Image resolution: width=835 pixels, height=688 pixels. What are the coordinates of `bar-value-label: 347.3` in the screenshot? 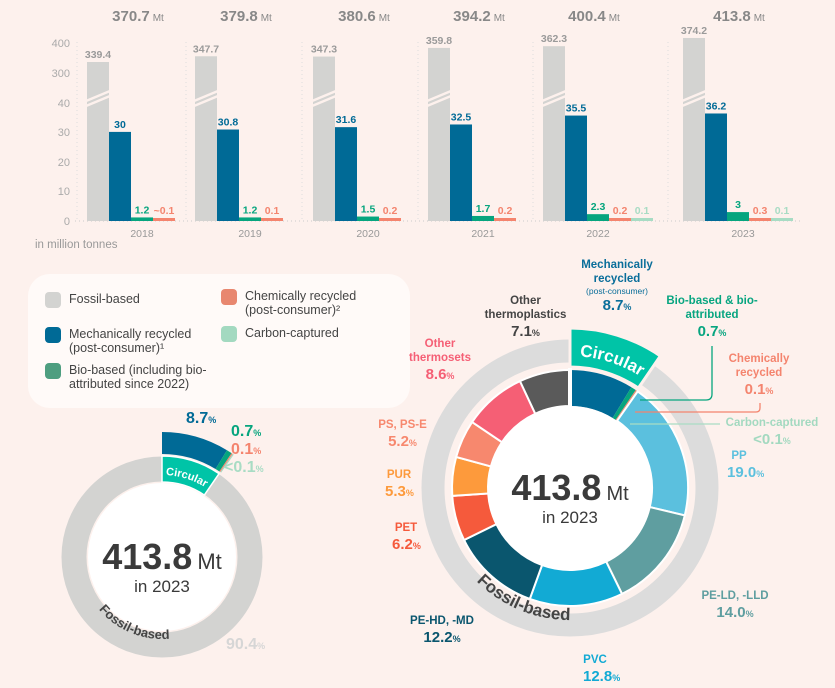 It's located at (324, 50).